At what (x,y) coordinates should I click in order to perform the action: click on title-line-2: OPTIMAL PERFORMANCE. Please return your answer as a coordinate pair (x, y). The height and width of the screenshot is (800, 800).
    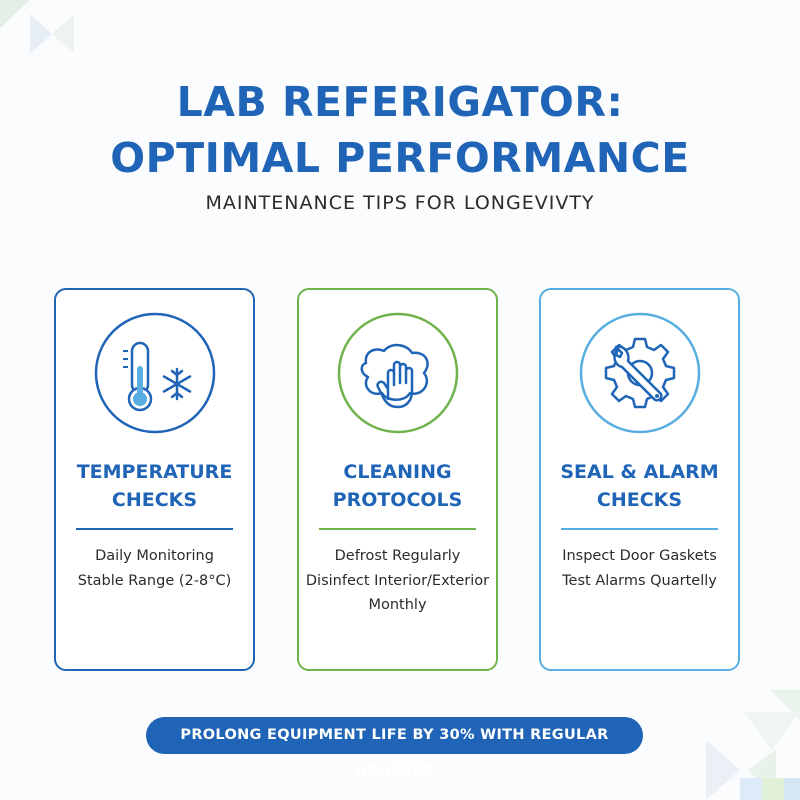
    Looking at the image, I should click on (400, 158).